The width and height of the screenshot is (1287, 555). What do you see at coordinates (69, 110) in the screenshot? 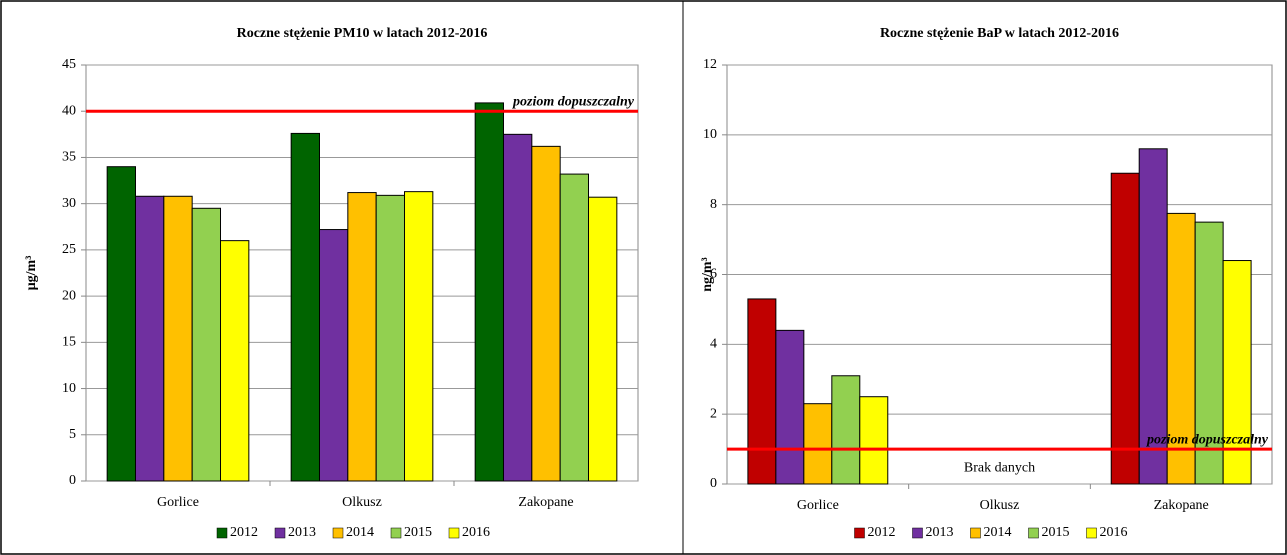
I see `y-tick-label: 40` at bounding box center [69, 110].